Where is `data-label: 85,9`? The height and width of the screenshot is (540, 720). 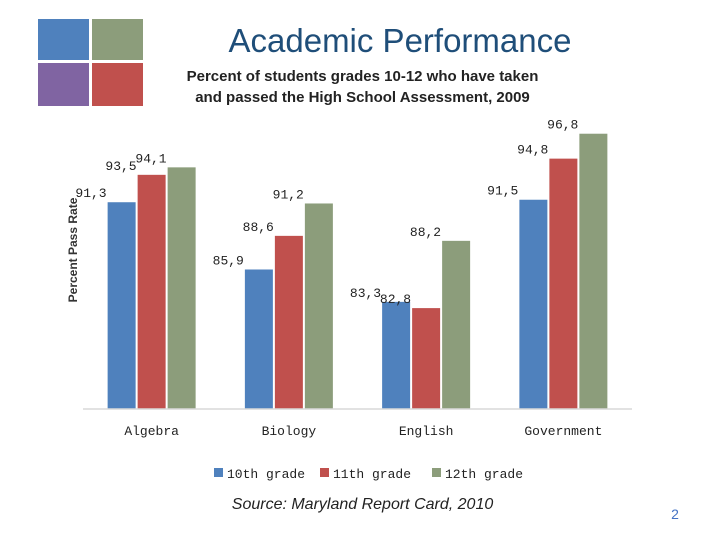 data-label: 85,9 is located at coordinates (228, 260).